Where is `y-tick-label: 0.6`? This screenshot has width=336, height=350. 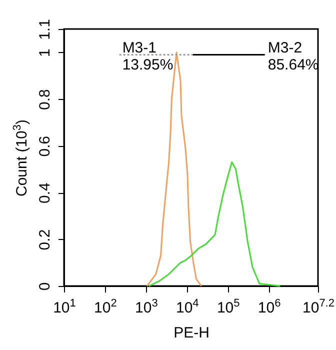 y-tick-label: 0.6 is located at coordinates (45, 146).